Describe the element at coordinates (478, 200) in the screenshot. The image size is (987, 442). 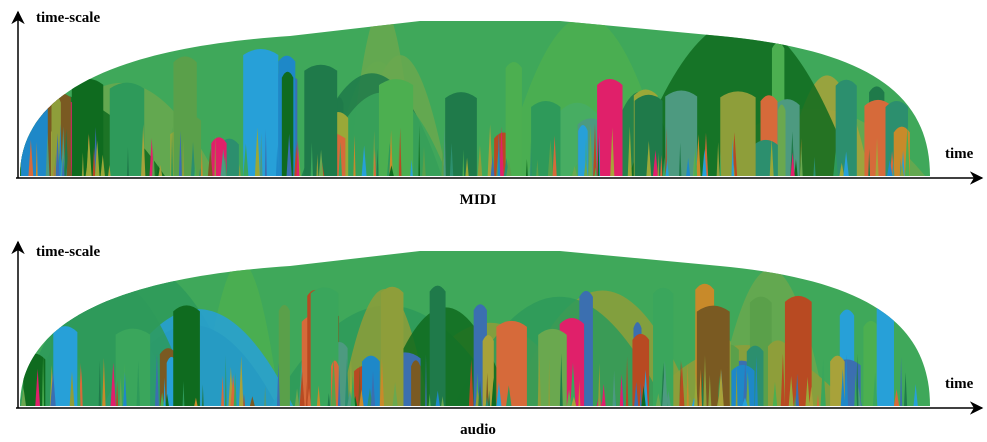
I see `caption: MIDI` at that location.